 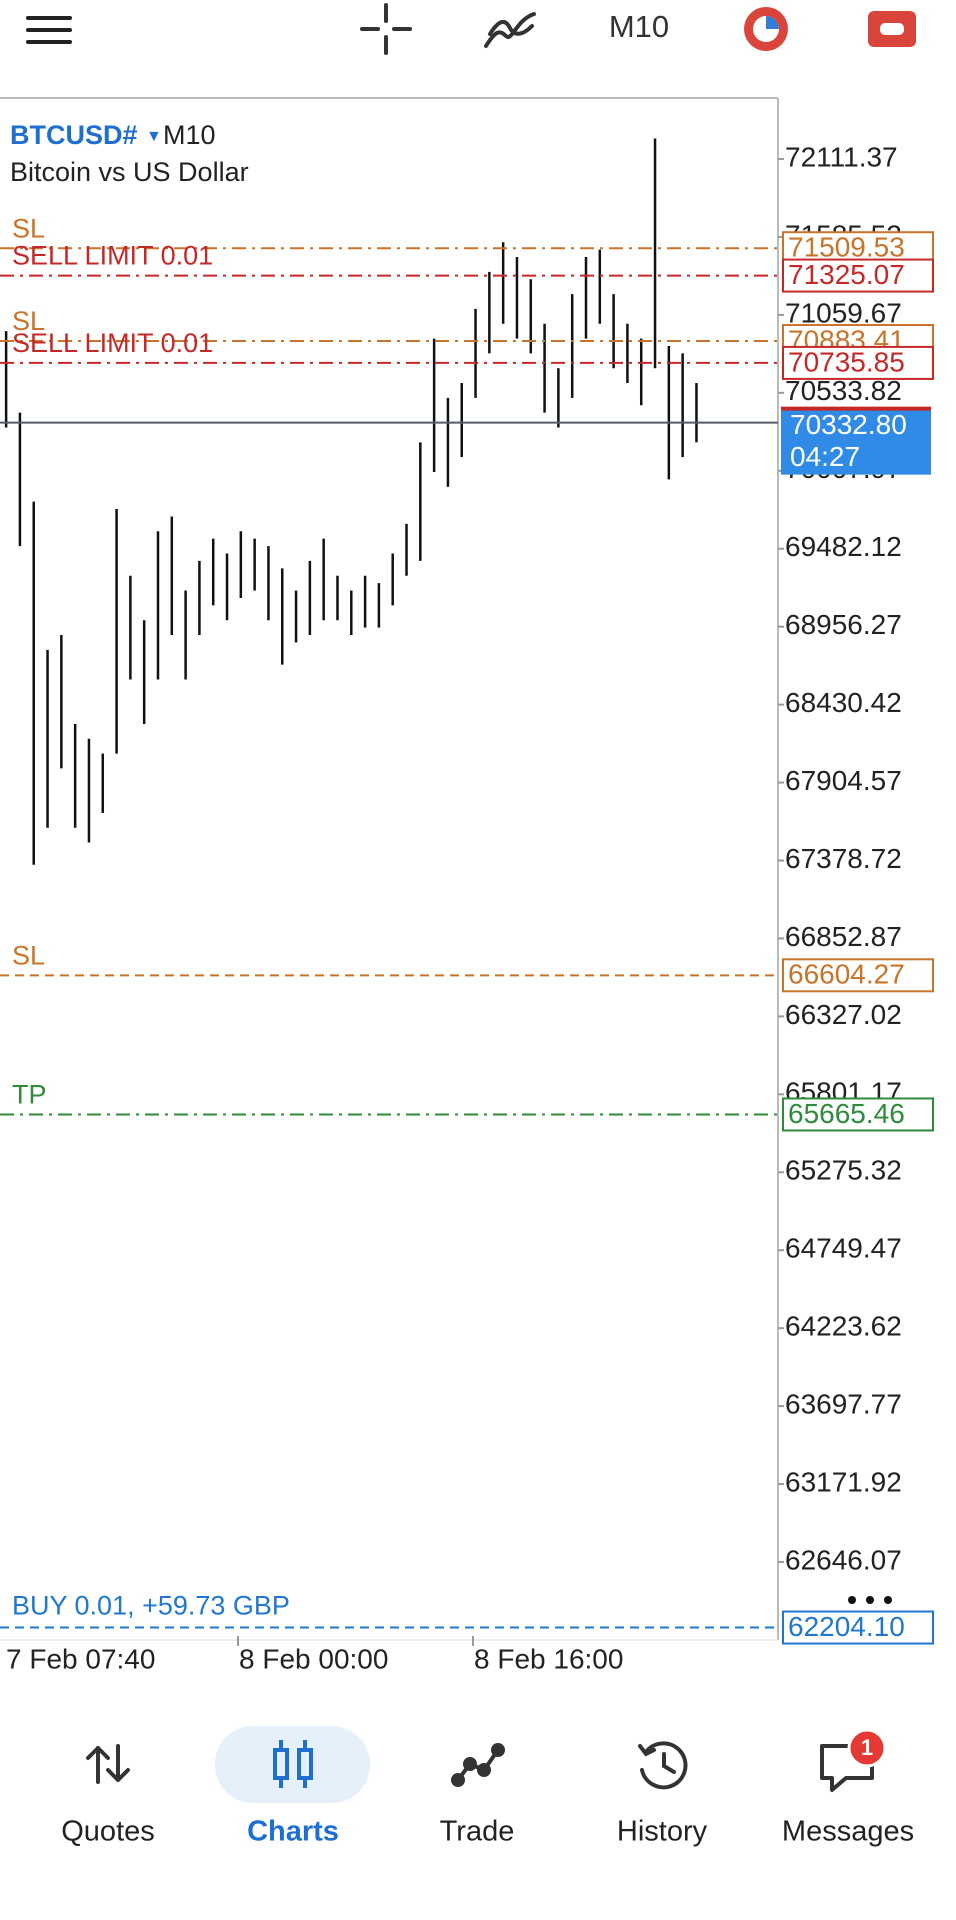 What do you see at coordinates (49, 30) in the screenshot?
I see `menu-button` at bounding box center [49, 30].